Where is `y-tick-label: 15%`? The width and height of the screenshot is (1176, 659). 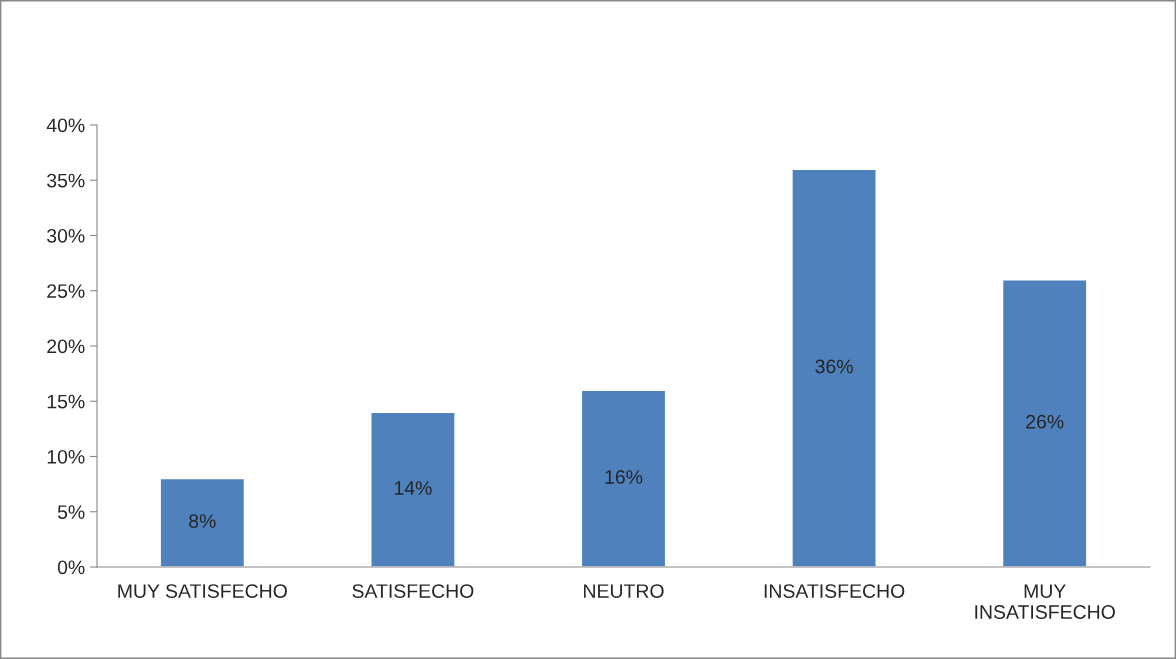
y-tick-label: 15% is located at coordinates (66, 401).